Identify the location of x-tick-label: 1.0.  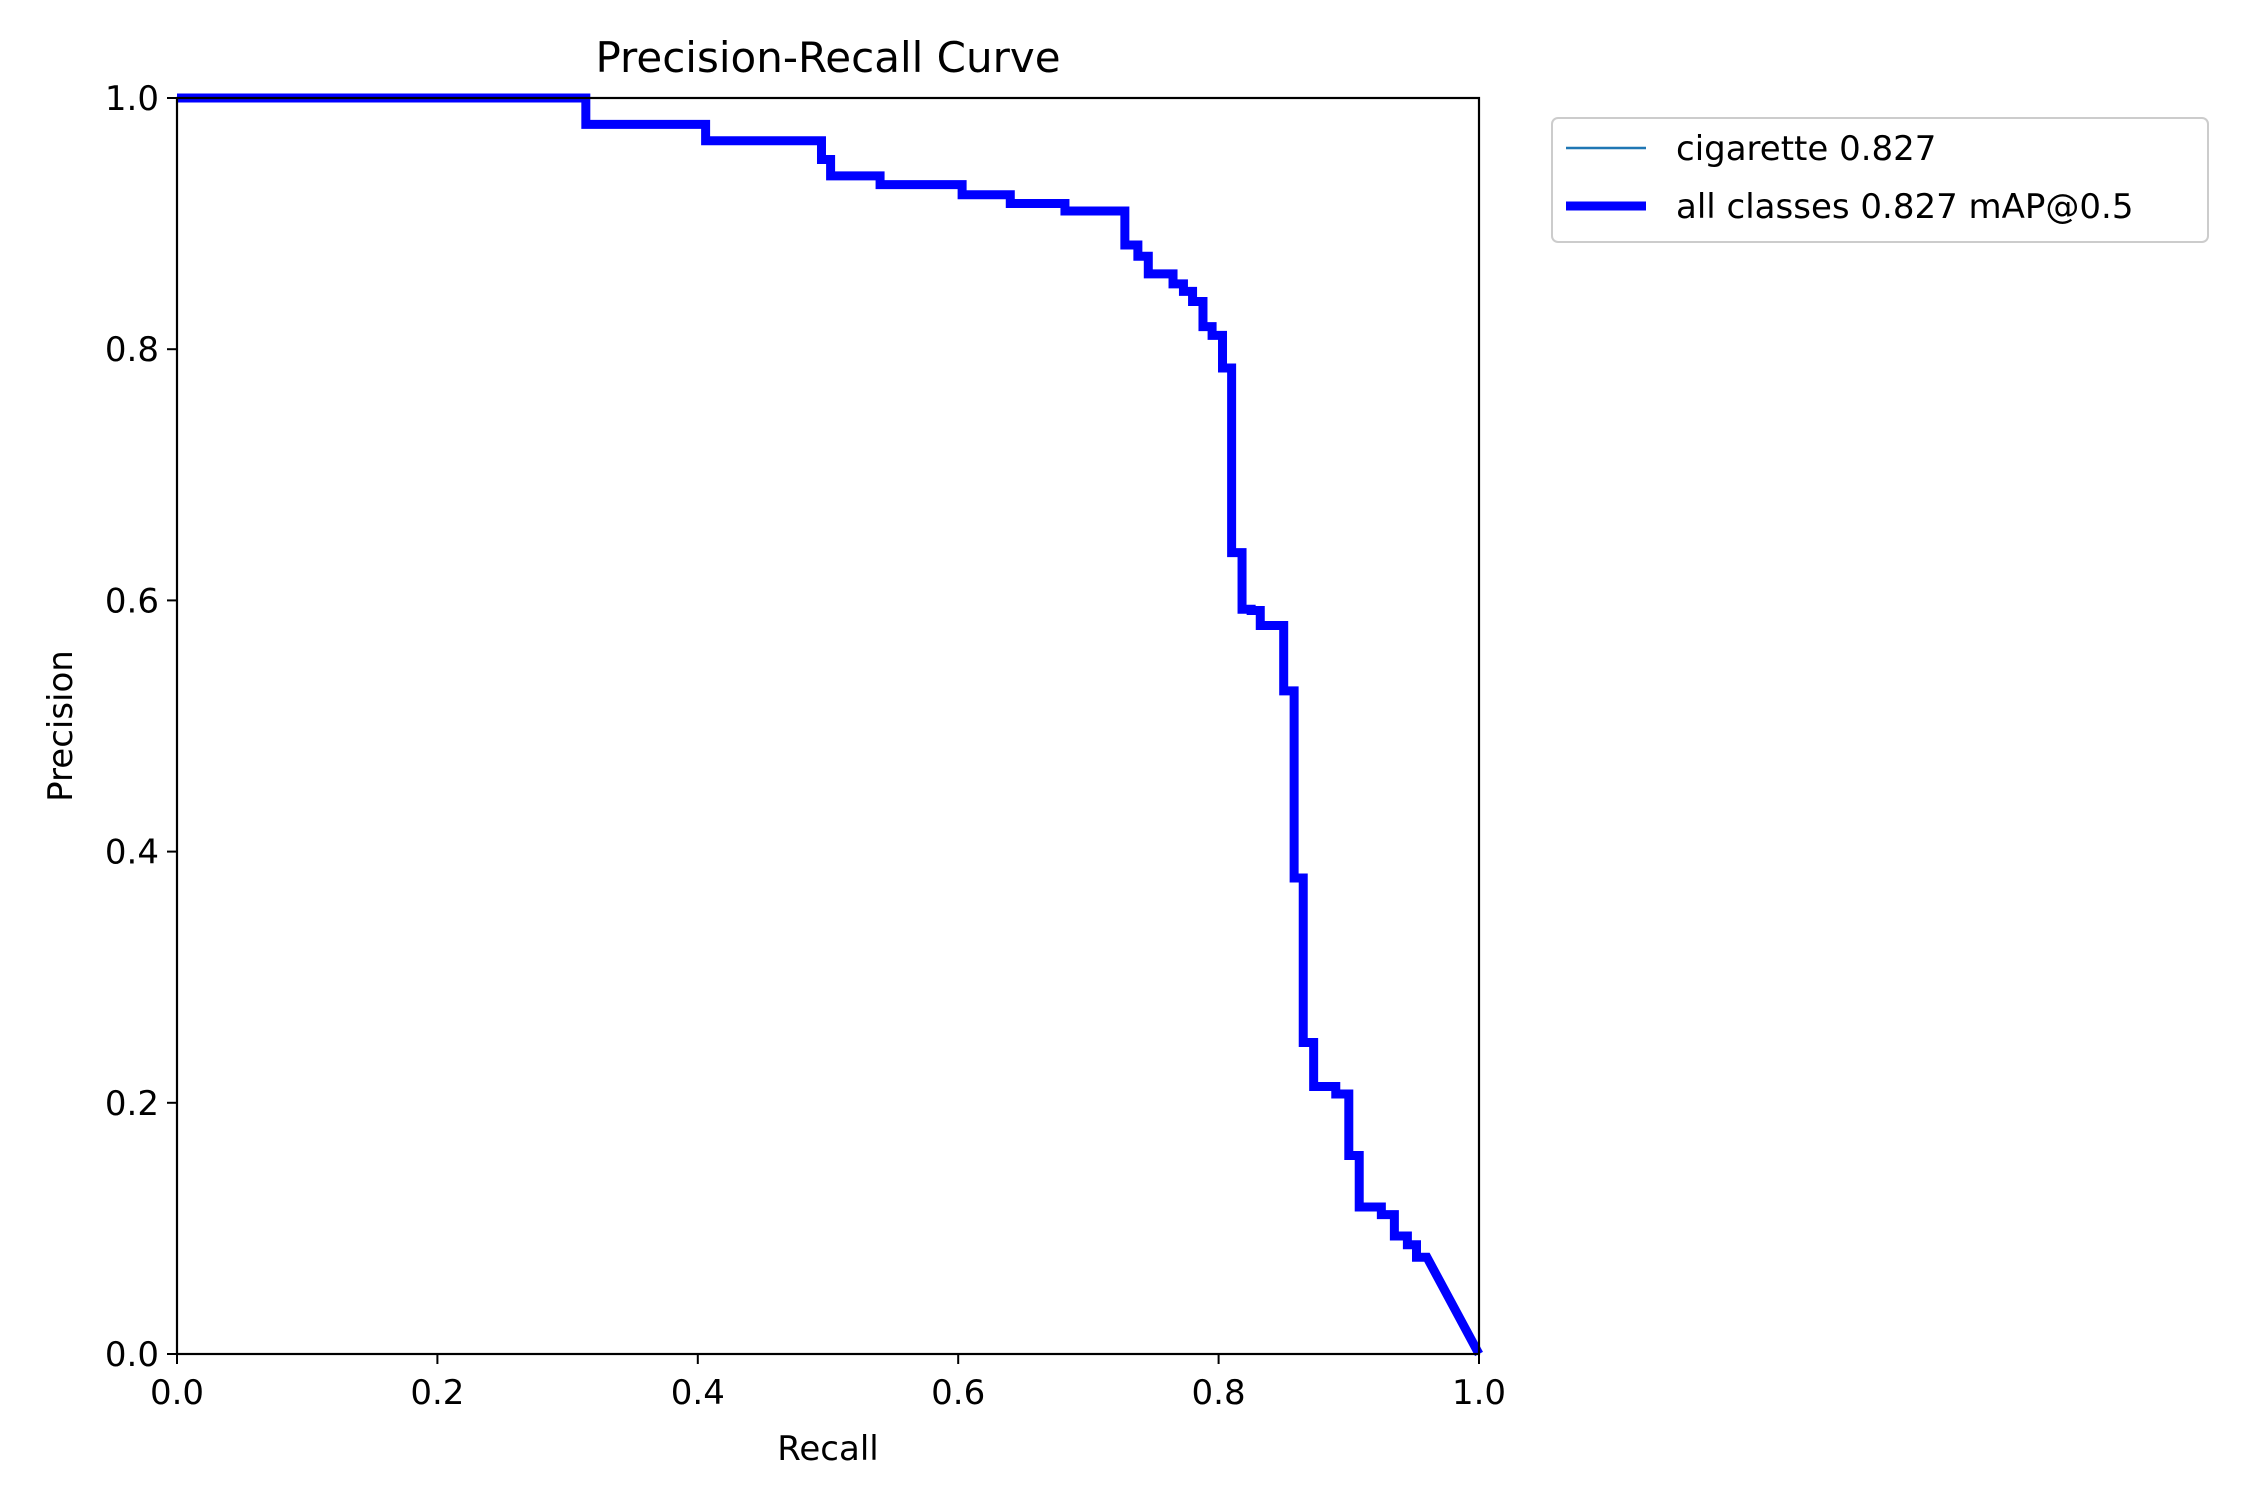
(1479, 1393).